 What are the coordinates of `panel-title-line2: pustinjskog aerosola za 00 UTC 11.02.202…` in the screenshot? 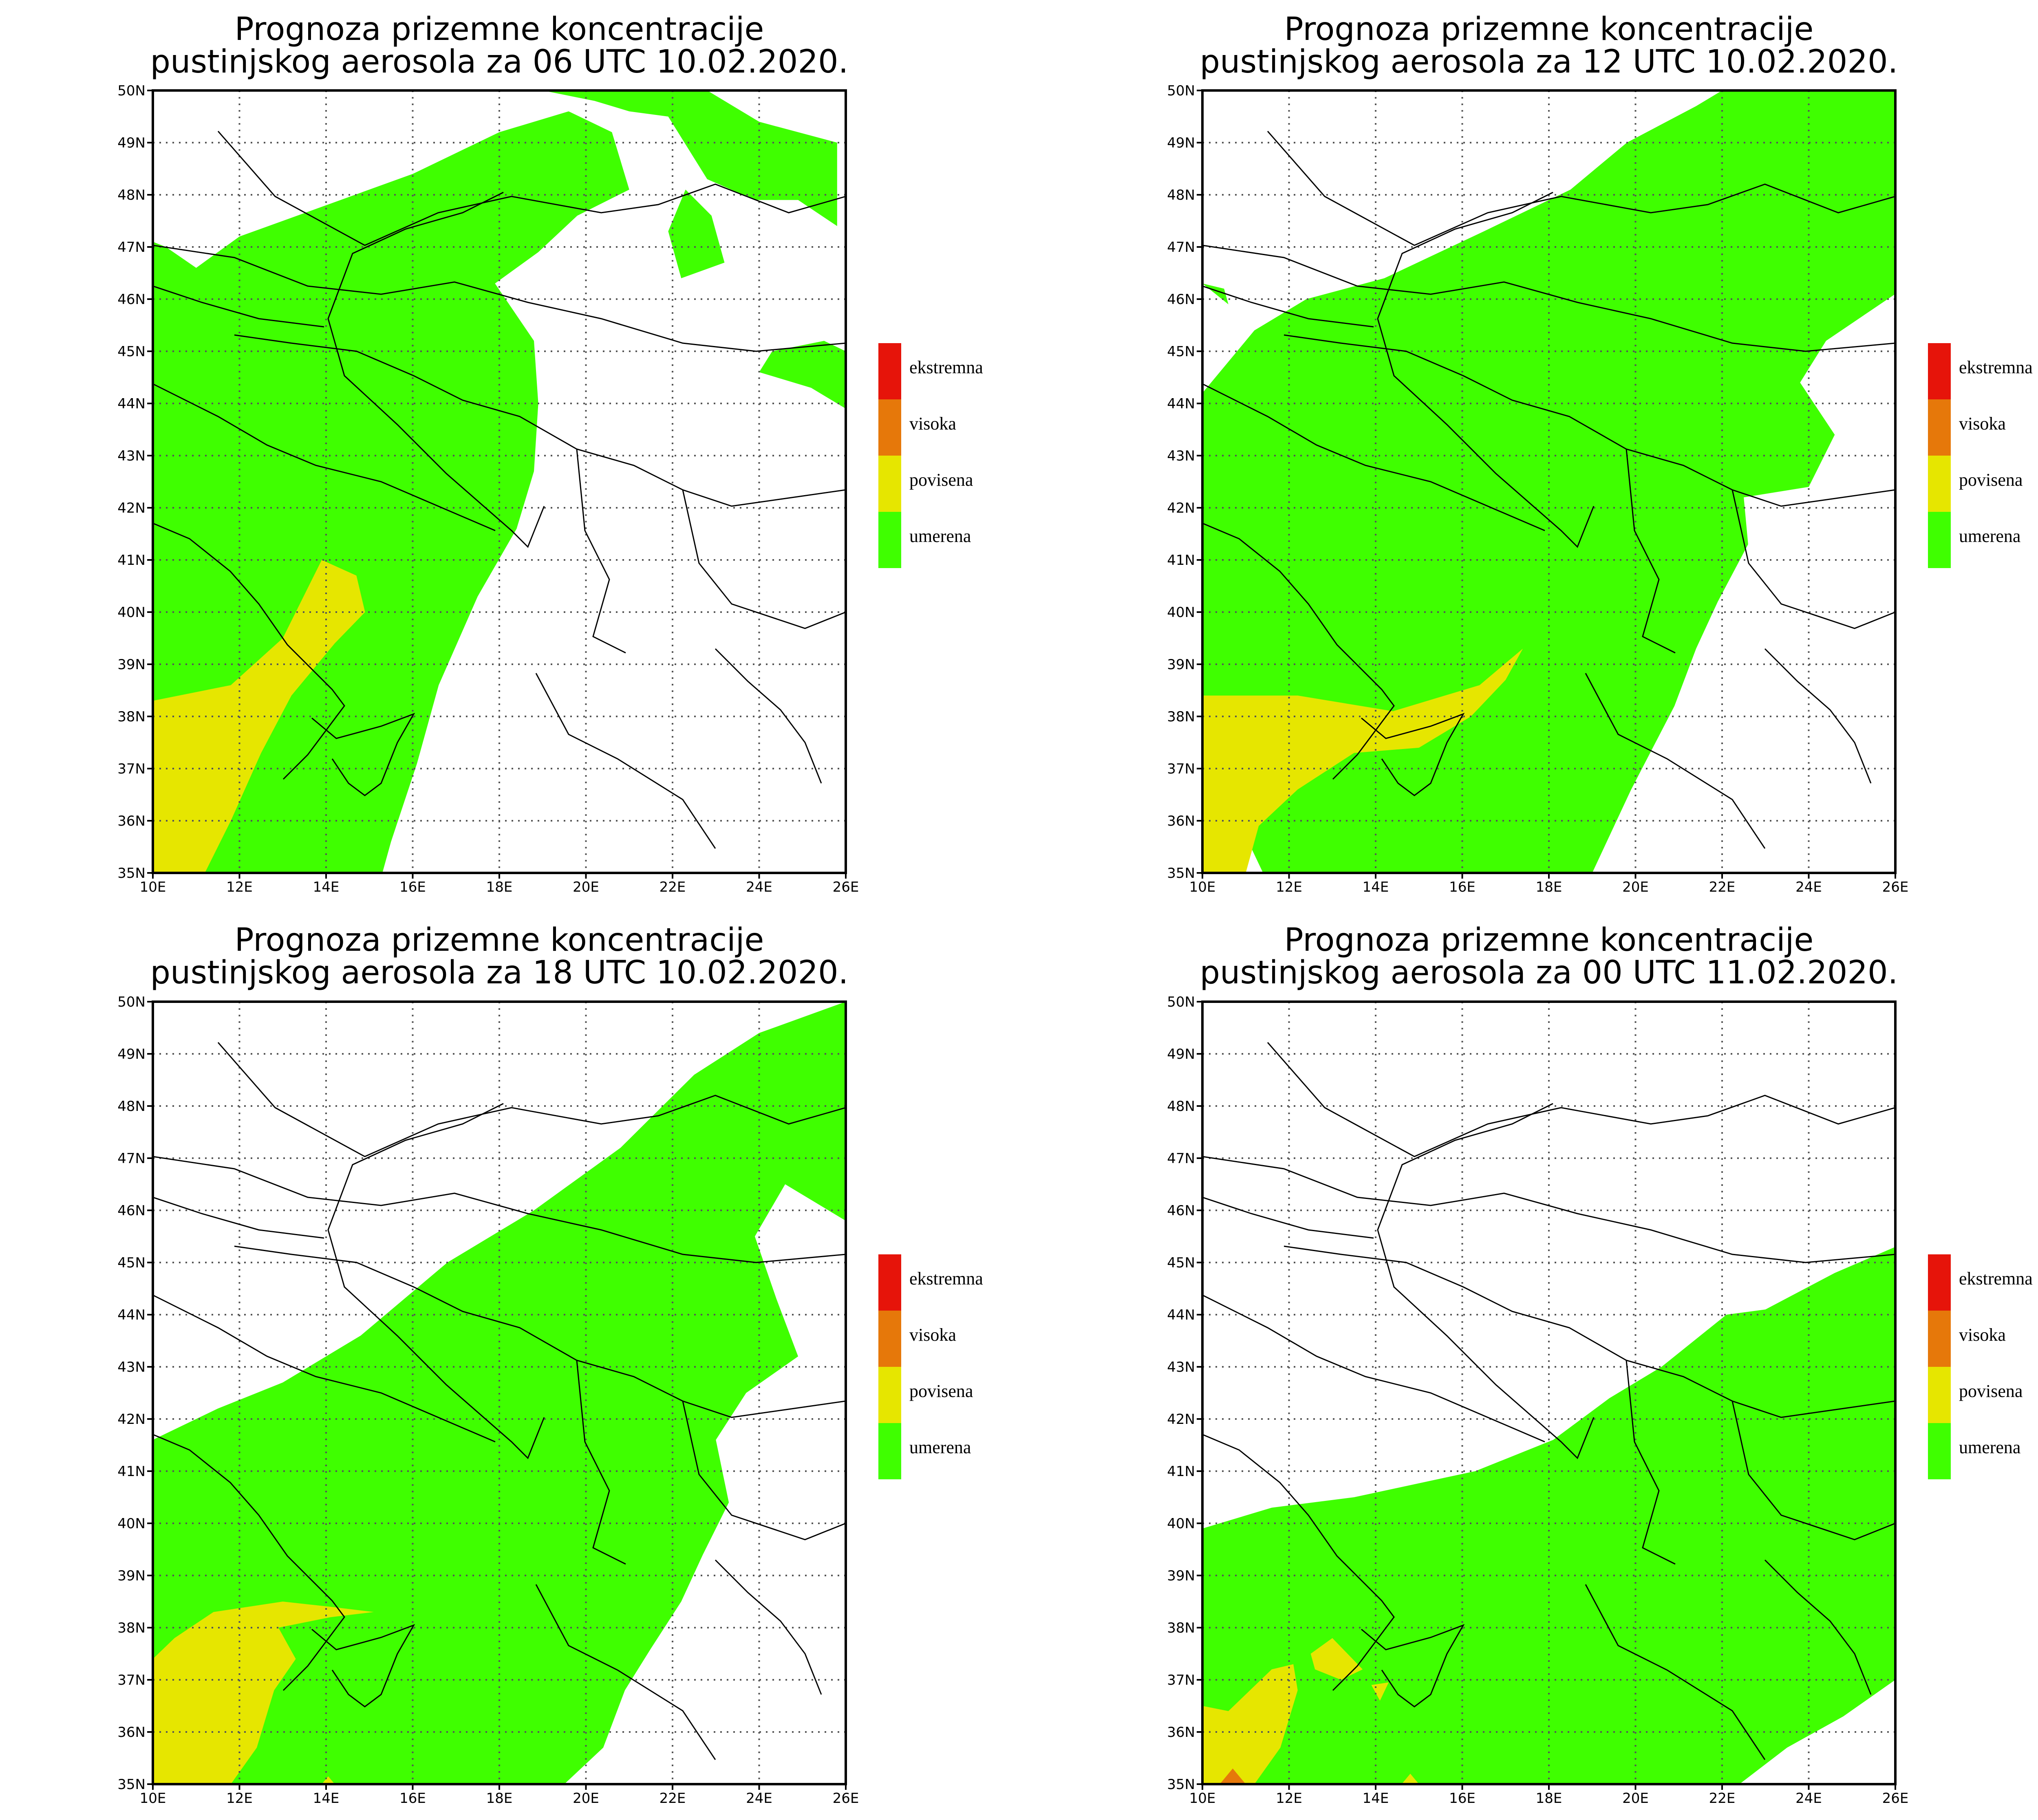 It's located at (1549, 973).